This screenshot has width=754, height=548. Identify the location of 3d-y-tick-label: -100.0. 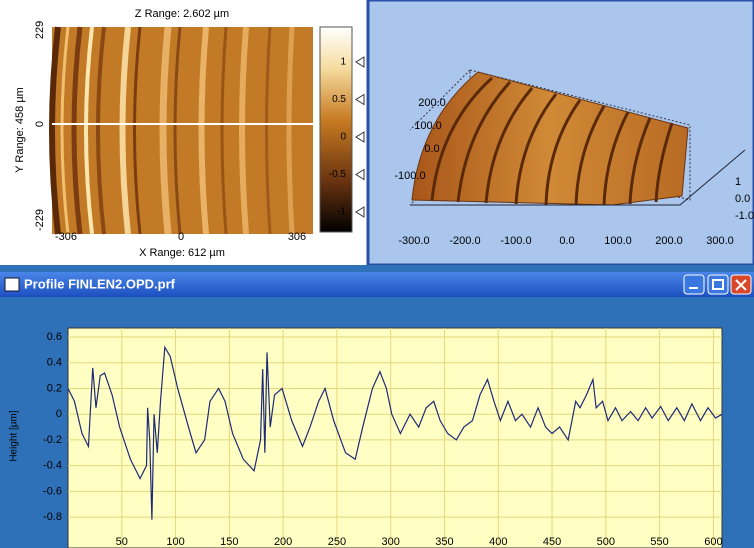
(409, 176).